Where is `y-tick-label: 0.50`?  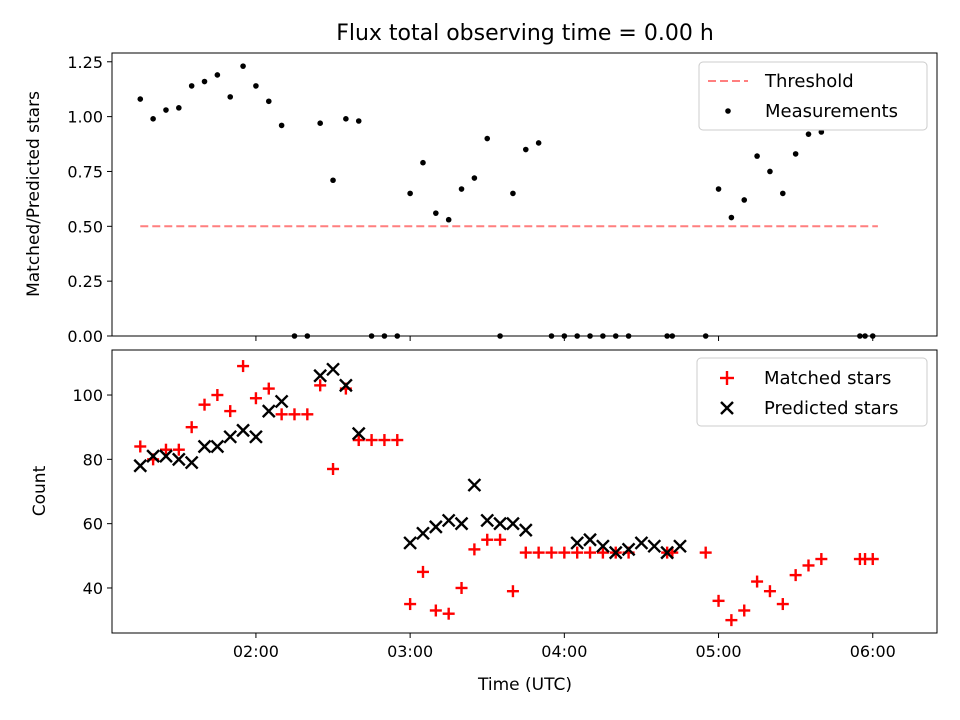 y-tick-label: 0.50 is located at coordinates (85, 226).